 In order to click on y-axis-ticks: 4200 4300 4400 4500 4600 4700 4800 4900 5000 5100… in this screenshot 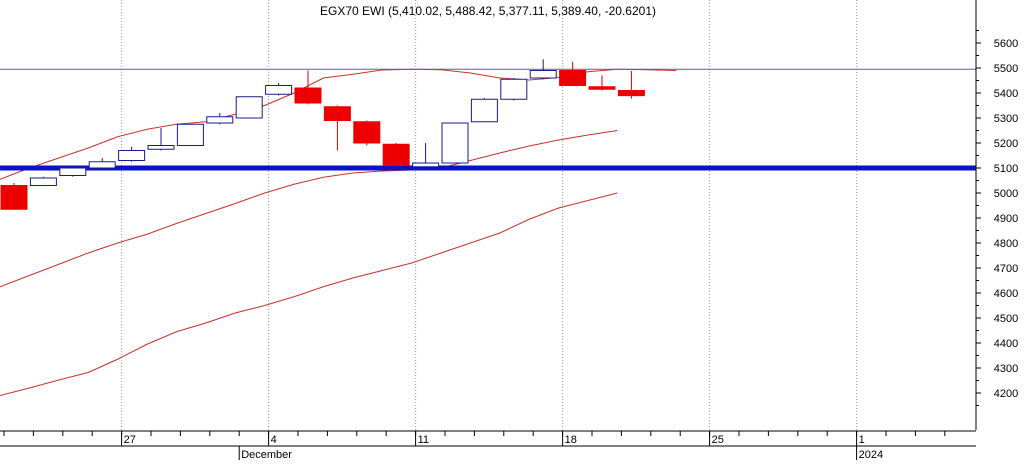, I will do `click(997, 218)`.